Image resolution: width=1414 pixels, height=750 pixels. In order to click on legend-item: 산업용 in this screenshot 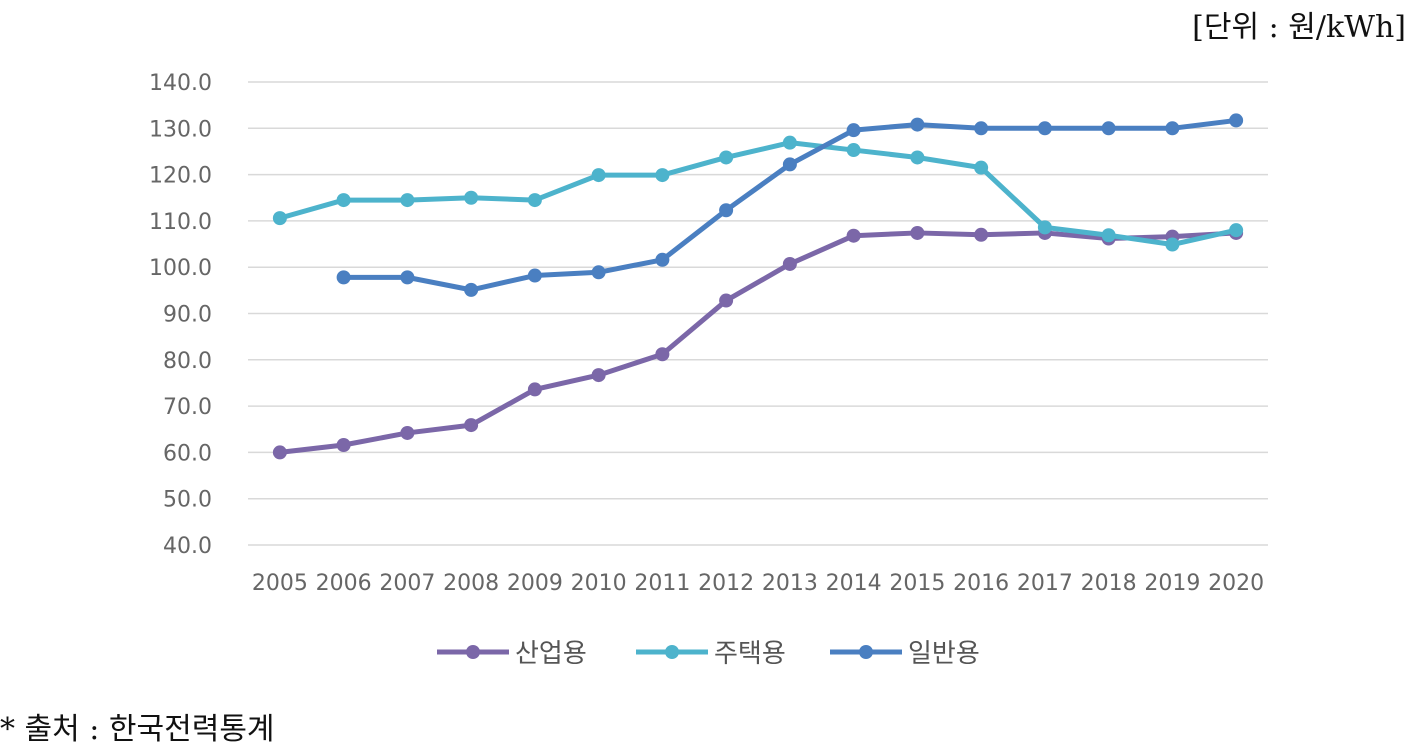, I will do `click(512, 654)`.